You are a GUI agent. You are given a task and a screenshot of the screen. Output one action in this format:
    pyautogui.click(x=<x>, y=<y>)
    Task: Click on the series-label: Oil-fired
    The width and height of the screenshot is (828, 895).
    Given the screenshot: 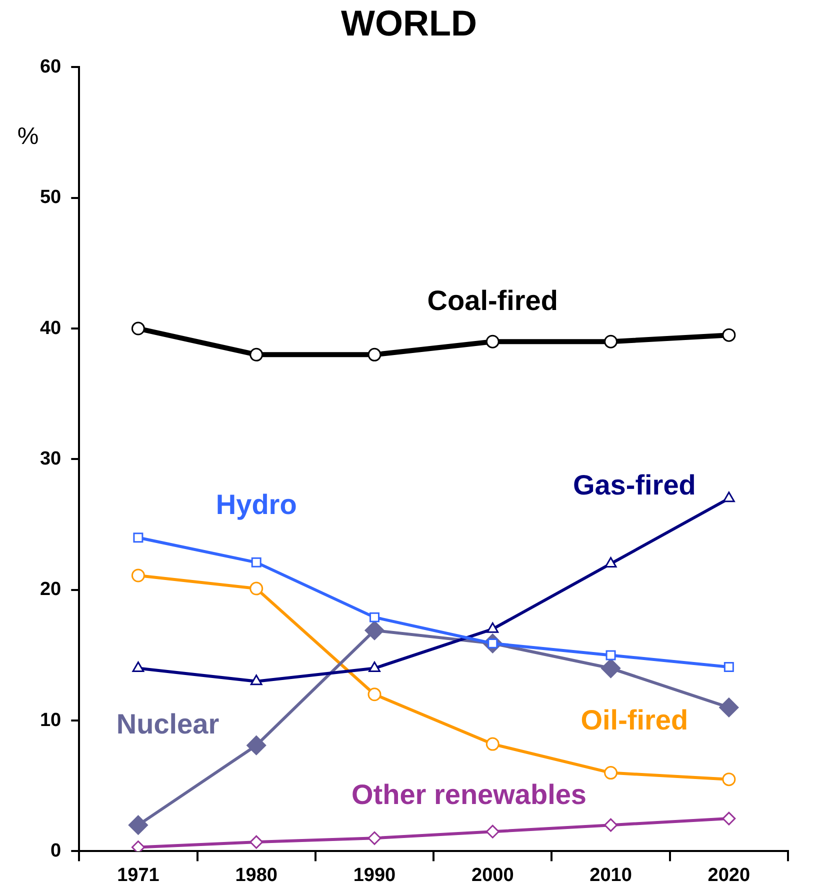 What is the action you would take?
    pyautogui.click(x=634, y=720)
    